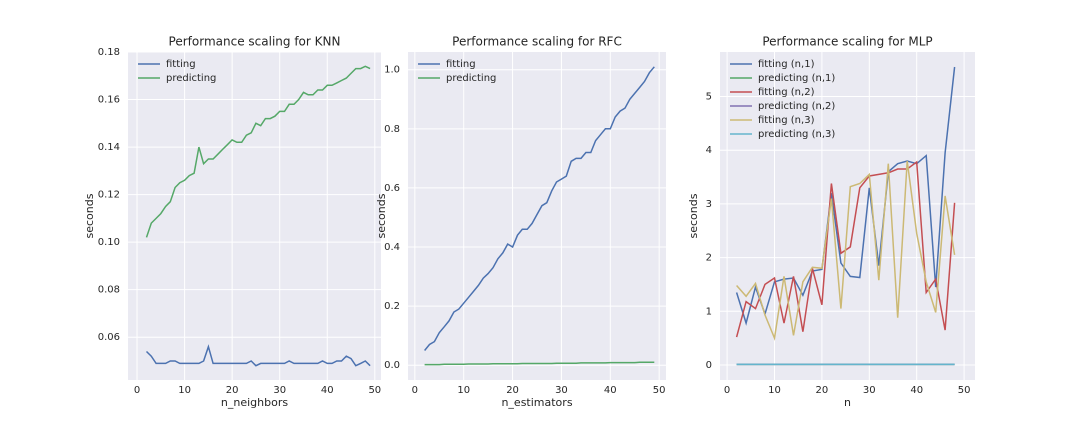 This screenshot has width=1080, height=432. I want to click on legend-label: fitting (n,1), so click(786, 64).